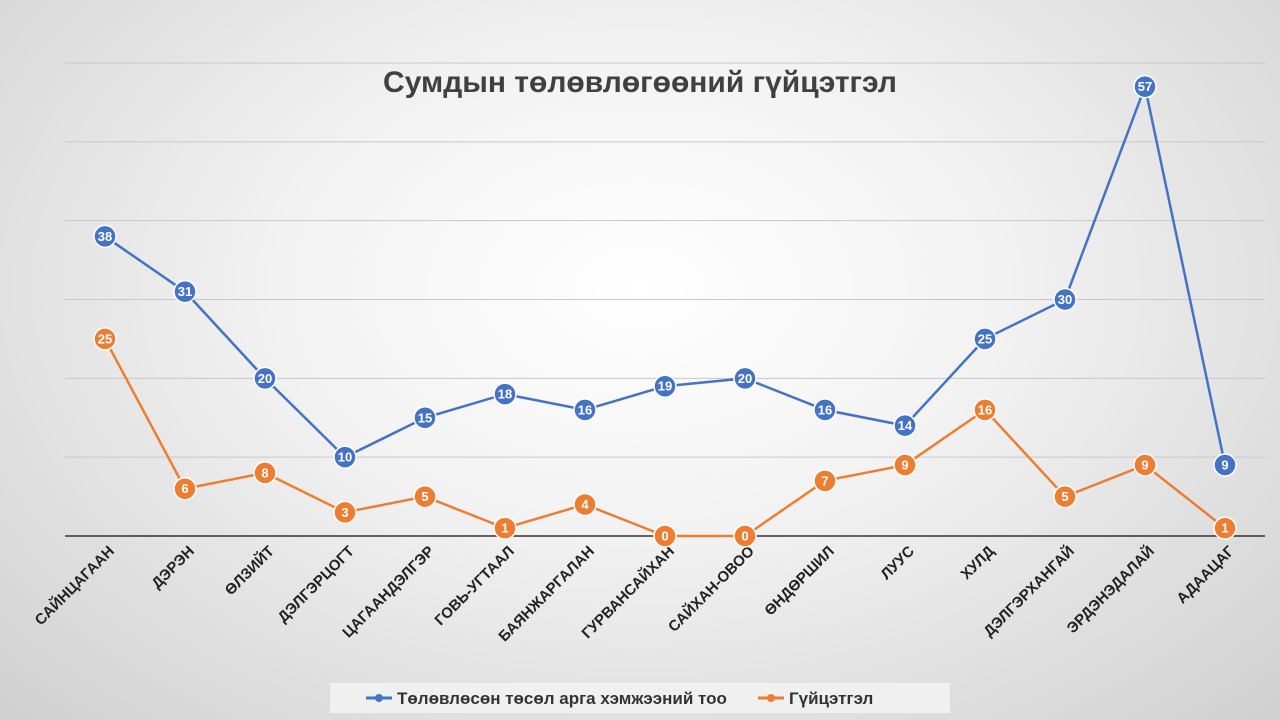 Image resolution: width=1280 pixels, height=720 pixels. I want to click on category-label: САЙНЦАГААН, so click(74, 585).